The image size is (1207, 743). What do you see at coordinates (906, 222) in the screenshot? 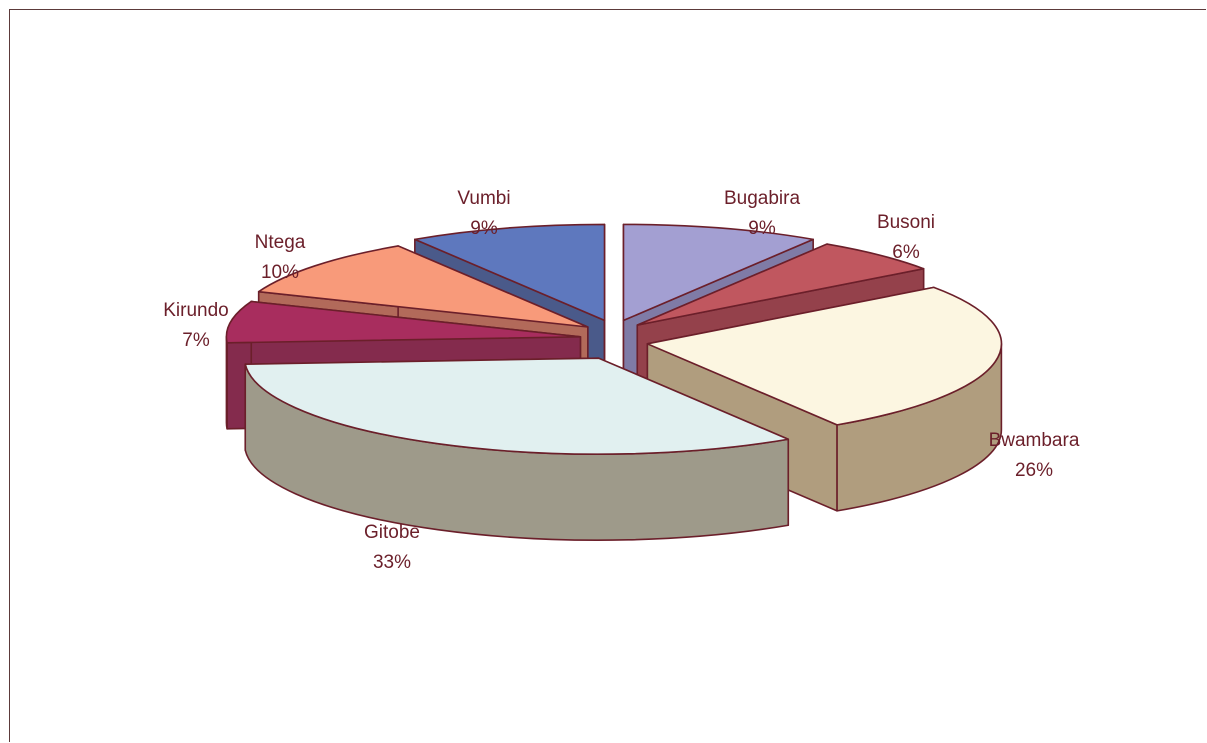
I see `slice-label-busoni: Busoni` at bounding box center [906, 222].